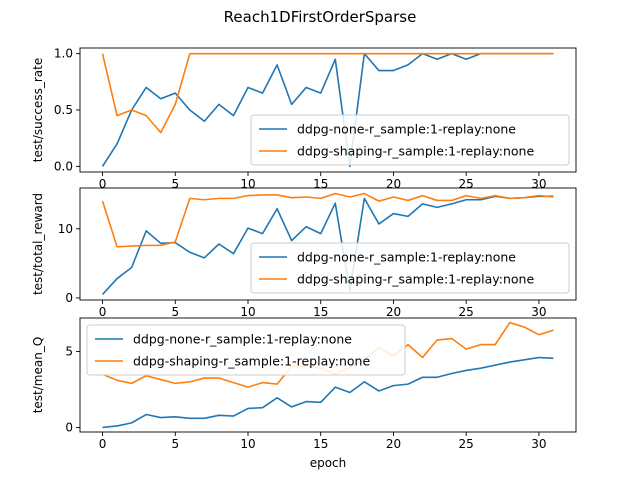  I want to click on figure-title: Reach1DFirstOrderSparse, so click(320, 17).